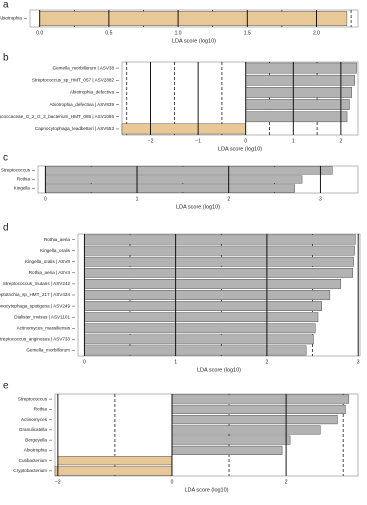  Describe the element at coordinates (33, 429) in the screenshot. I see `category-label: Granulicatella` at that location.